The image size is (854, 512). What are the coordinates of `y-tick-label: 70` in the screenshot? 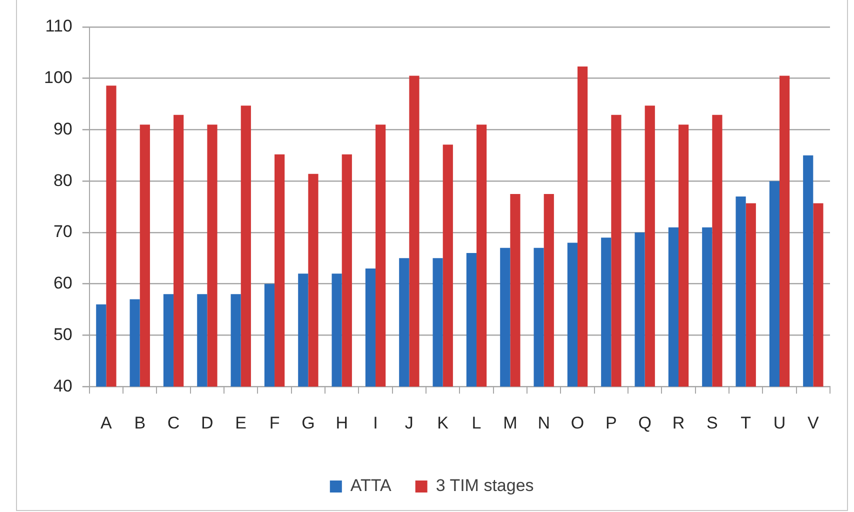 It's located at (62, 232).